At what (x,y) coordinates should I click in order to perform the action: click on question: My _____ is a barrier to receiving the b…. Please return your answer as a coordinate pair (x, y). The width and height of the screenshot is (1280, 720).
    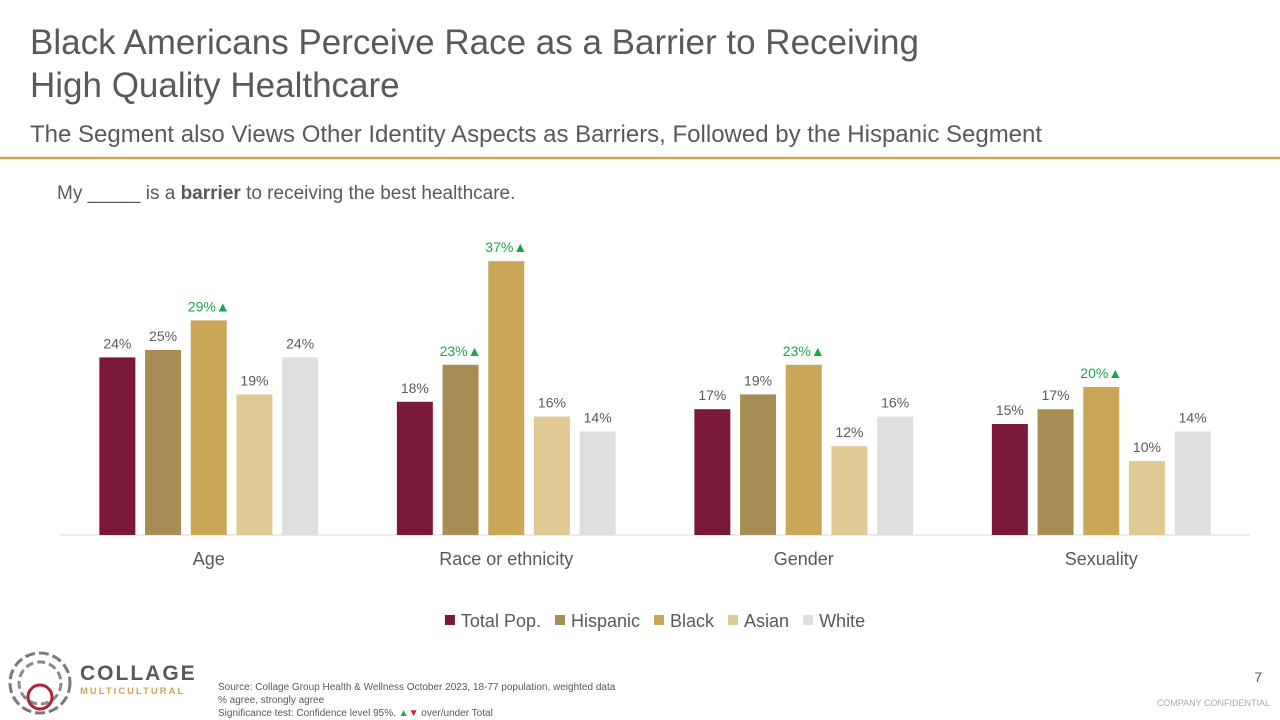
    Looking at the image, I should click on (286, 193).